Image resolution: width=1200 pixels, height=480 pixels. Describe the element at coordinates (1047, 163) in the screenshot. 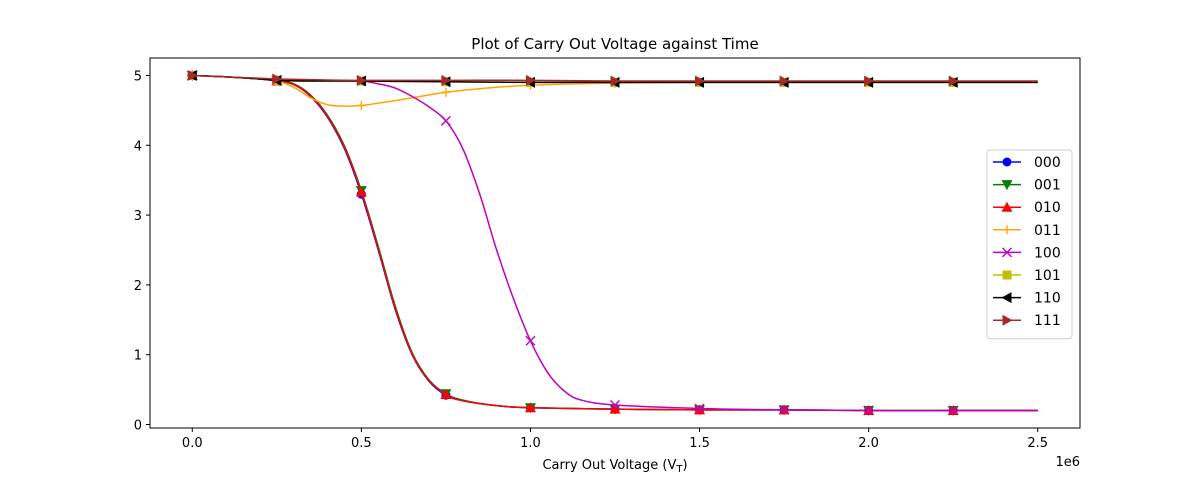

I see `legend-label: 000` at that location.